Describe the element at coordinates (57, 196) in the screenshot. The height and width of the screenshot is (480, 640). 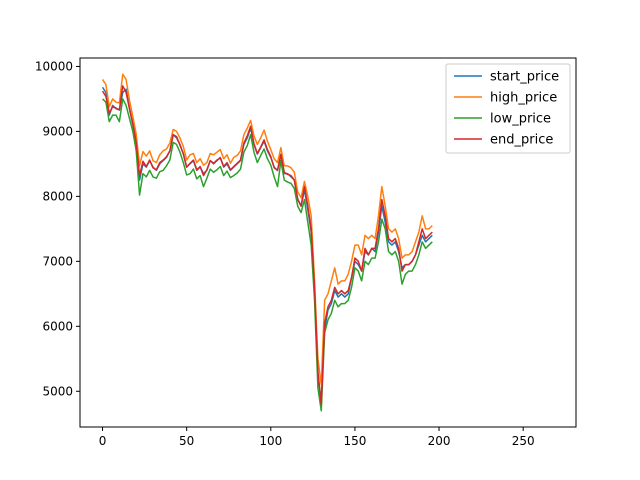
I see `y-tick-label: 8000` at that location.